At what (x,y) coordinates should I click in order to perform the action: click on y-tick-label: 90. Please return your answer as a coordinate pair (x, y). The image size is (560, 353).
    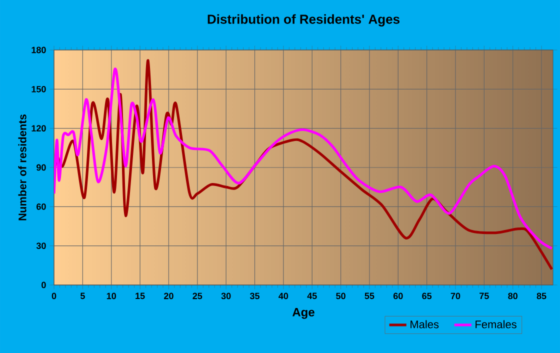
    Looking at the image, I should click on (41, 167).